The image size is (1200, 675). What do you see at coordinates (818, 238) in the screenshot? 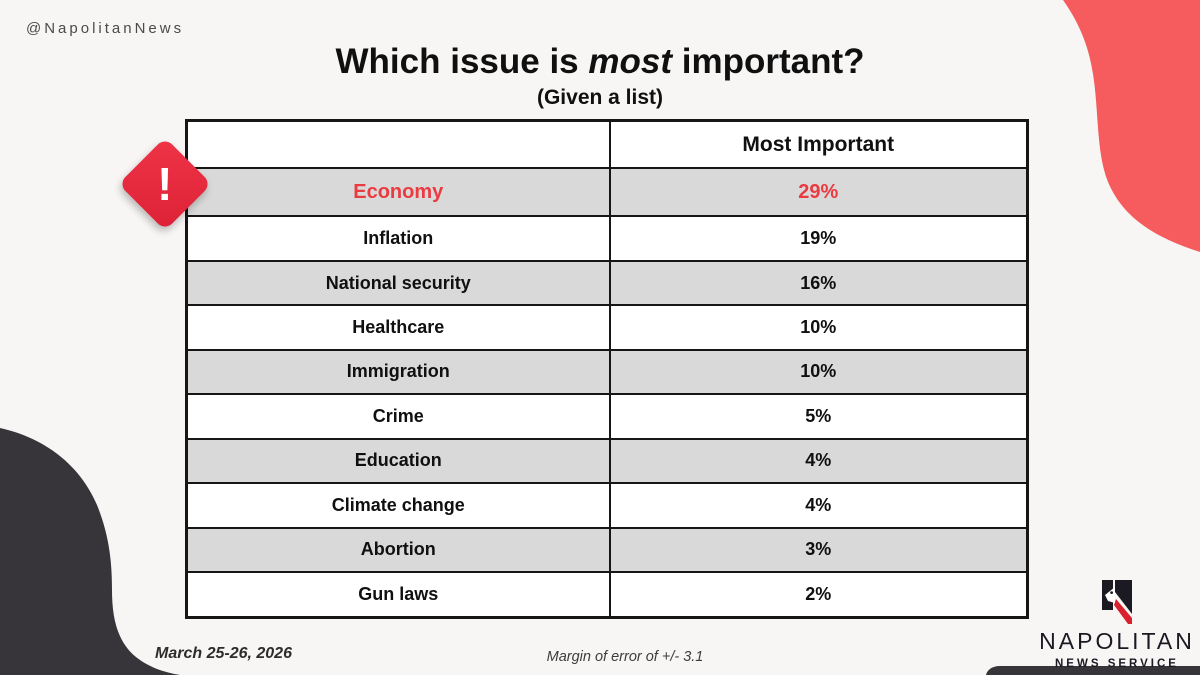
I see `issue-value: 19%` at bounding box center [818, 238].